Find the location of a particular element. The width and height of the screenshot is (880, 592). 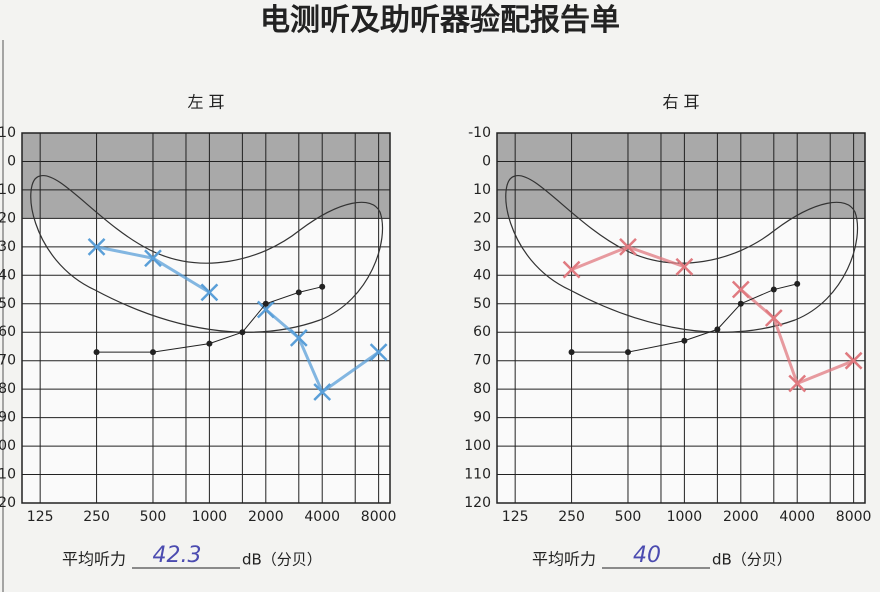

chart-title: 左 耳 is located at coordinates (205, 102).